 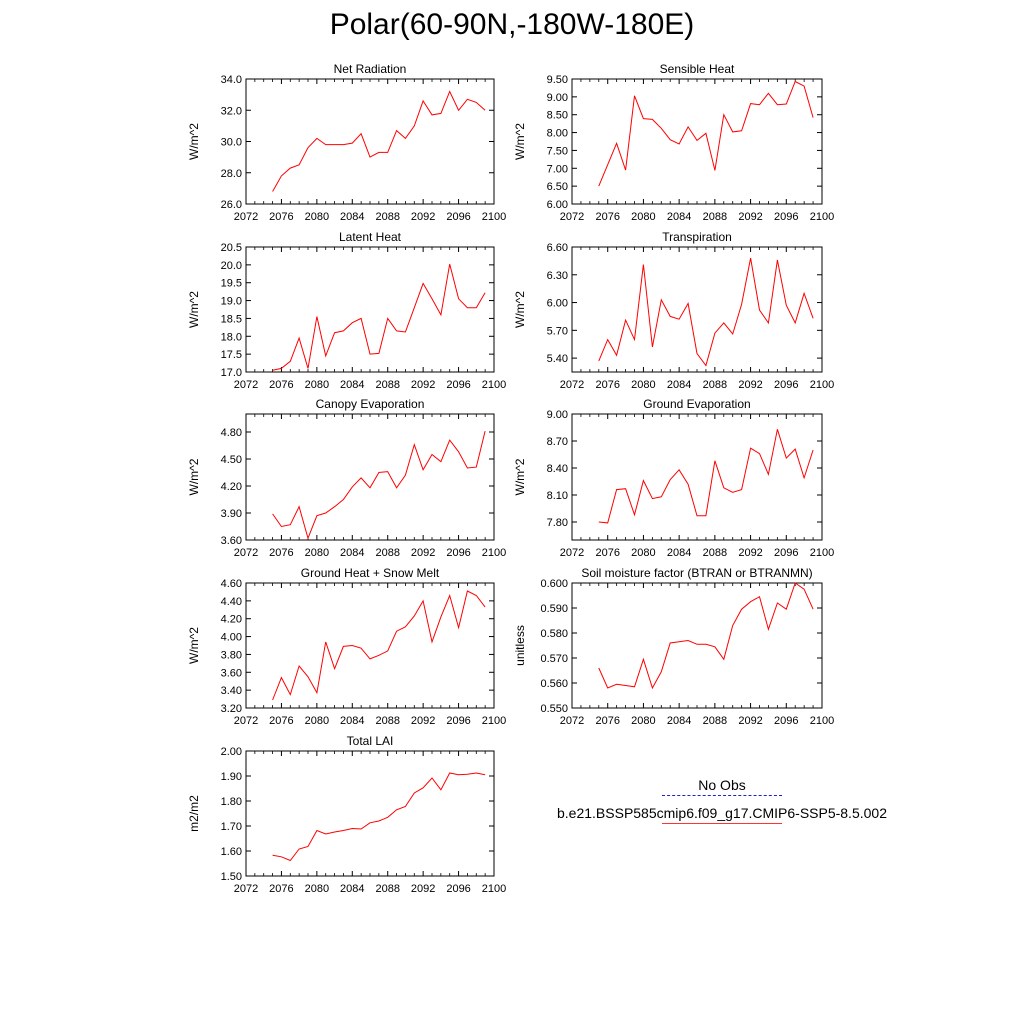 What do you see at coordinates (231, 460) in the screenshot?
I see `y-tick-label: 4.50` at bounding box center [231, 460].